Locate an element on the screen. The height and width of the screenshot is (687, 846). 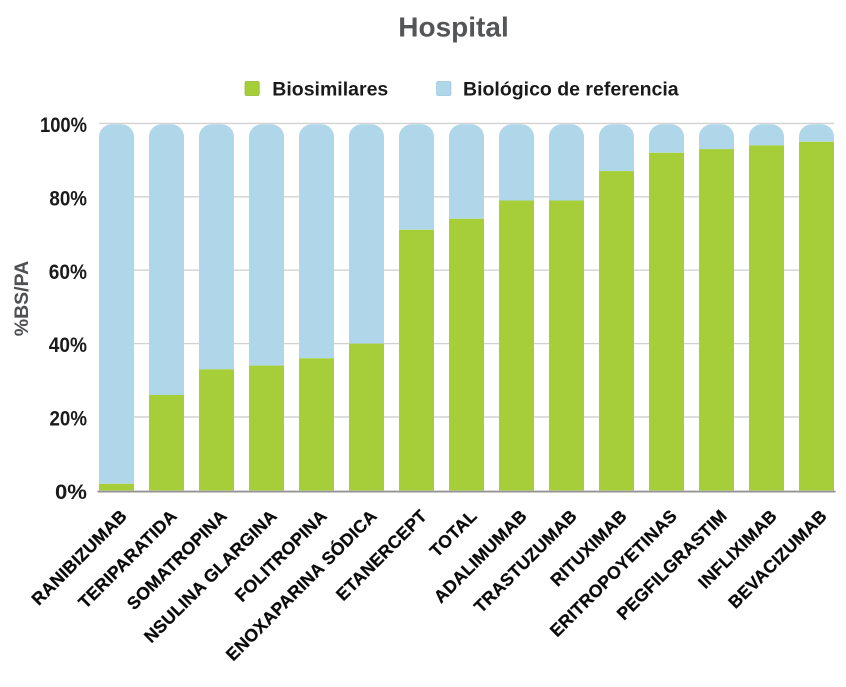
svg-text: 100% is located at coordinates (63, 125).